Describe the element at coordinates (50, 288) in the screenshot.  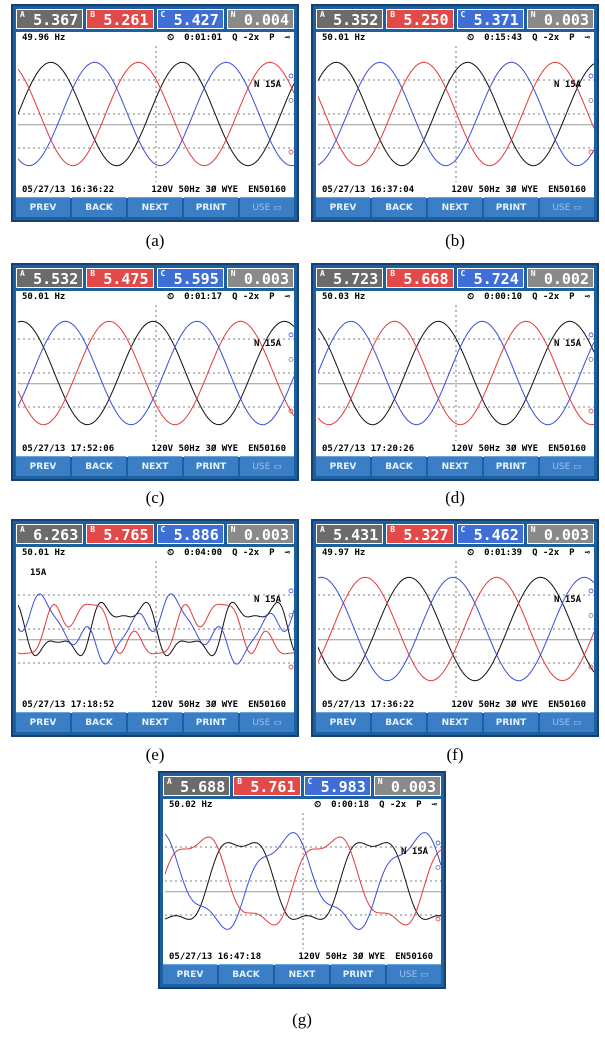
I see `phase-reading-a: A5.532 A` at that location.